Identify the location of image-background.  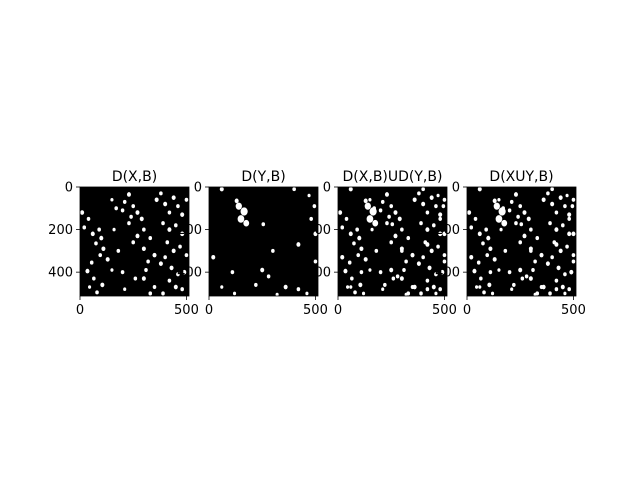
(263, 241).